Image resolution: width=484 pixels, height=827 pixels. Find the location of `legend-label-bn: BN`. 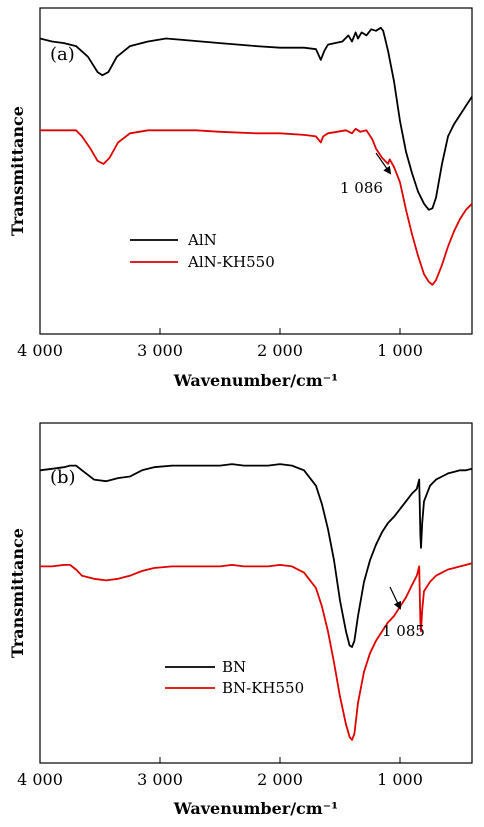

legend-label-bn: BN is located at coordinates (234, 667).